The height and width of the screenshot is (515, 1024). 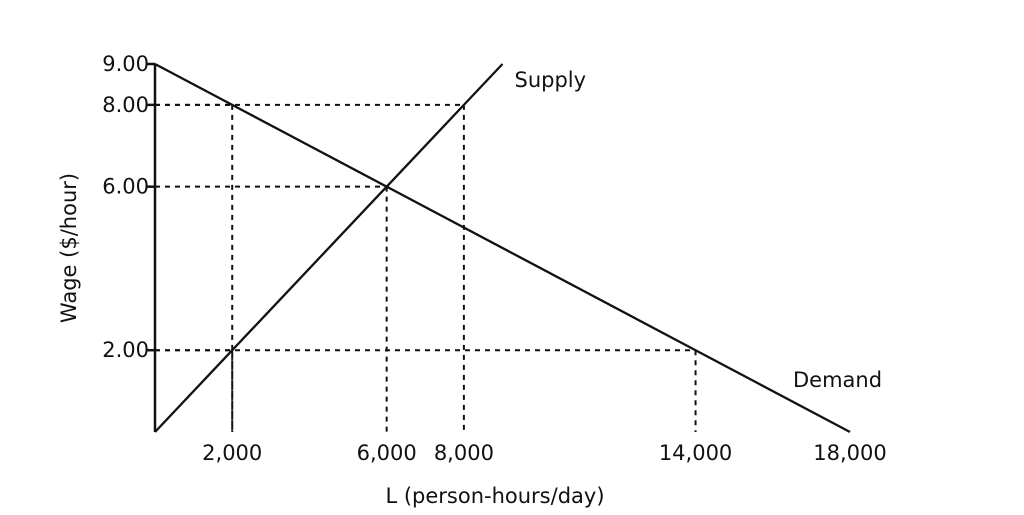 I want to click on x-tick-label-2,000: 2,000, so click(x=232, y=453).